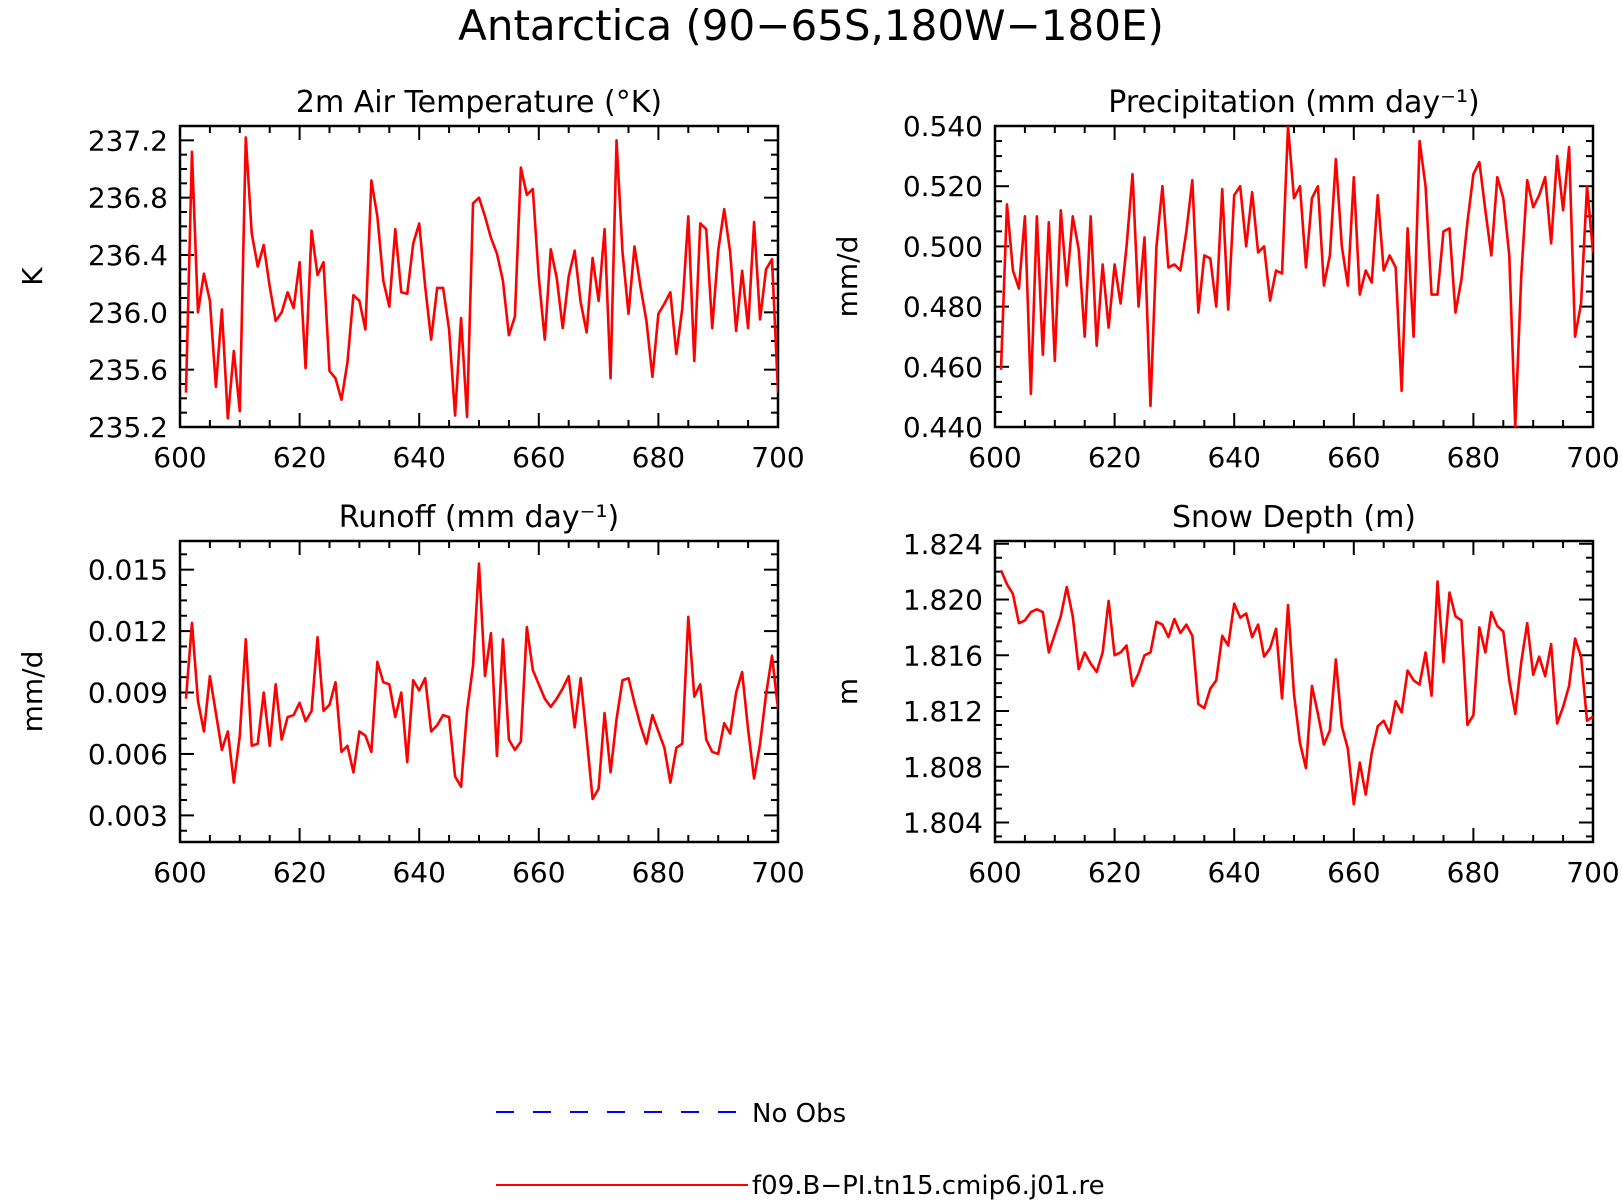  Describe the element at coordinates (128, 754) in the screenshot. I see `y-tick-label: 0.006` at that location.